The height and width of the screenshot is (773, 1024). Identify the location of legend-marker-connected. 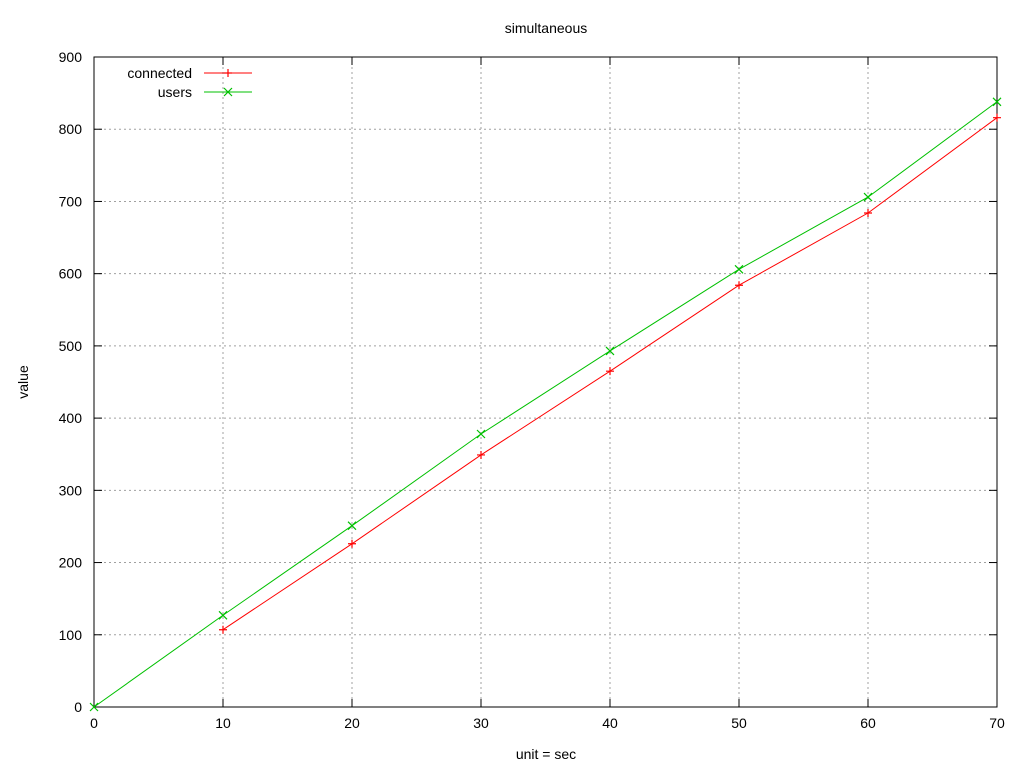
(228, 73).